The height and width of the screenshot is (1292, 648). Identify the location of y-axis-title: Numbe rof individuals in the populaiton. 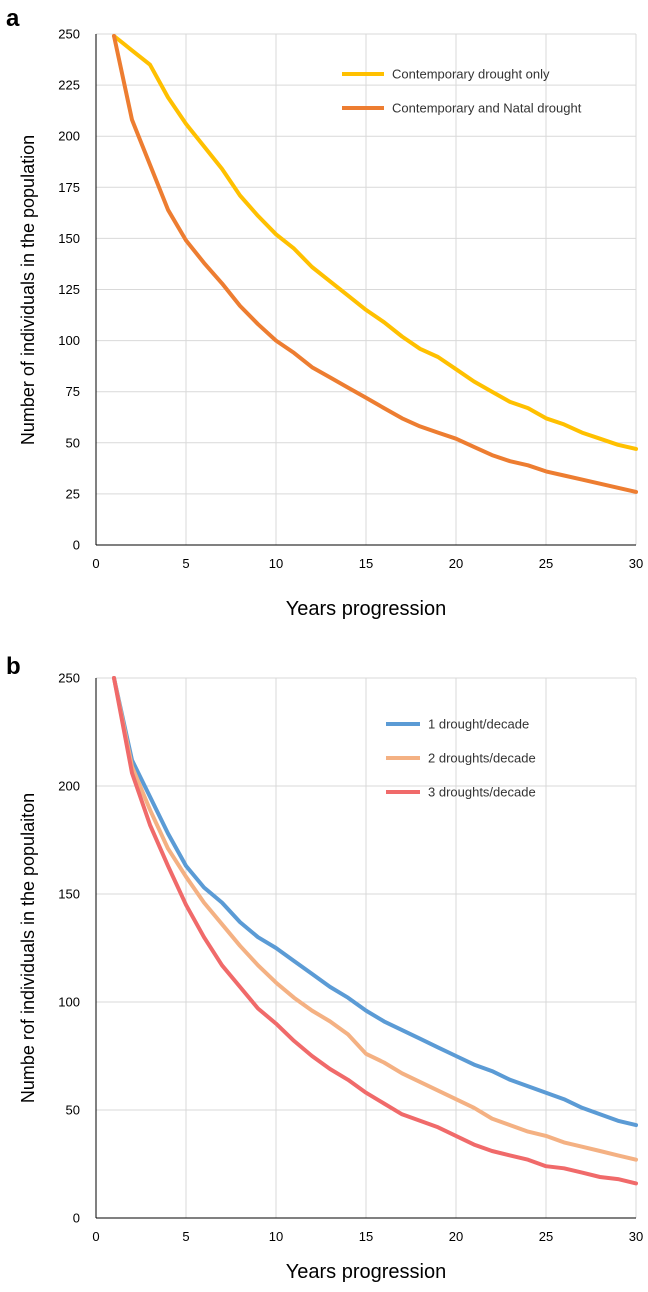
(28, 948).